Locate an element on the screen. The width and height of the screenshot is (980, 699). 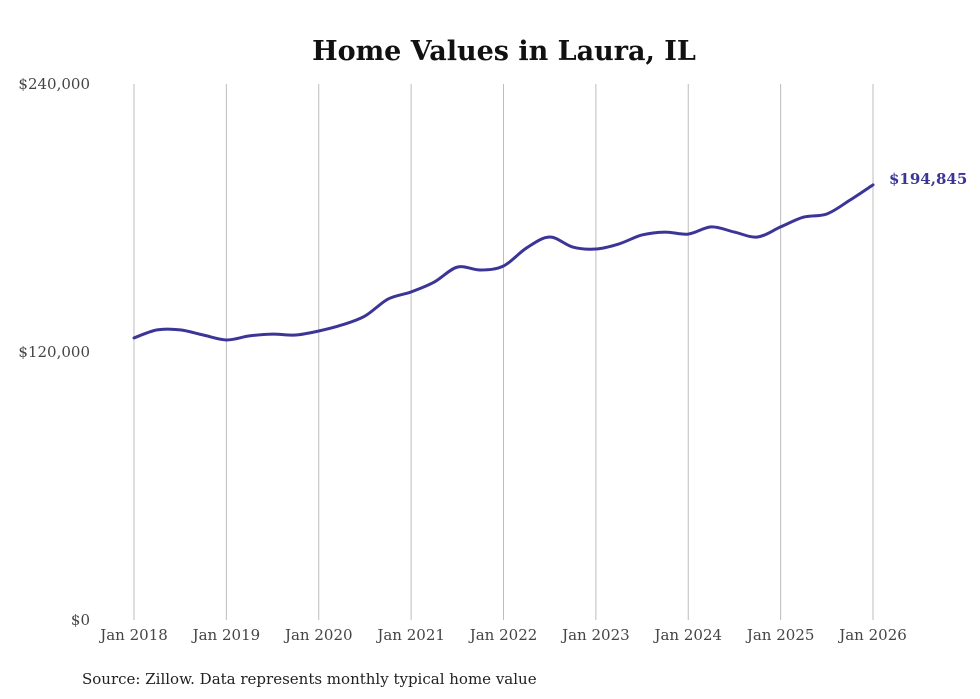
x-tick-label: Jan 2019 is located at coordinates (226, 635).